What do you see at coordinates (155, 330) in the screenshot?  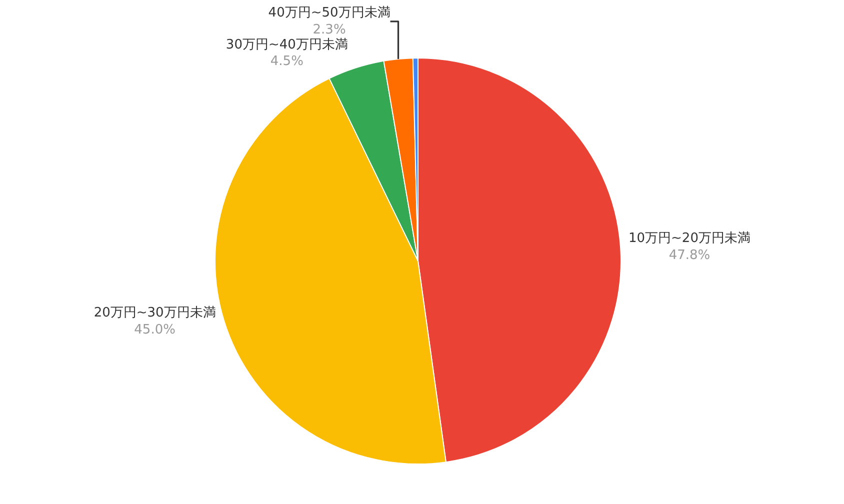 I see `data-label: 45.0%` at bounding box center [155, 330].